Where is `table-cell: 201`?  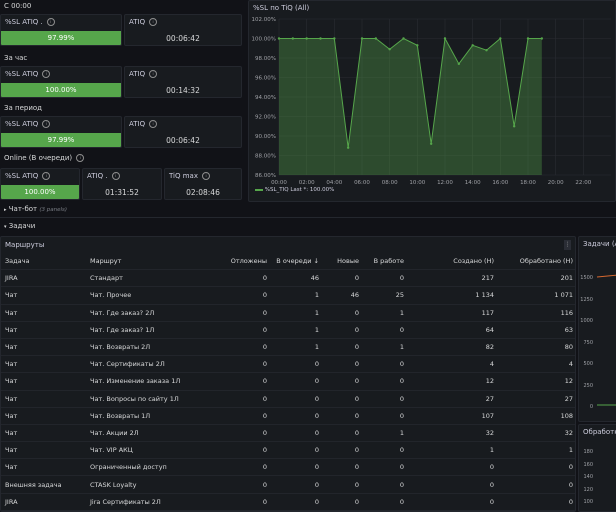 table-cell: 201 is located at coordinates (536, 278).